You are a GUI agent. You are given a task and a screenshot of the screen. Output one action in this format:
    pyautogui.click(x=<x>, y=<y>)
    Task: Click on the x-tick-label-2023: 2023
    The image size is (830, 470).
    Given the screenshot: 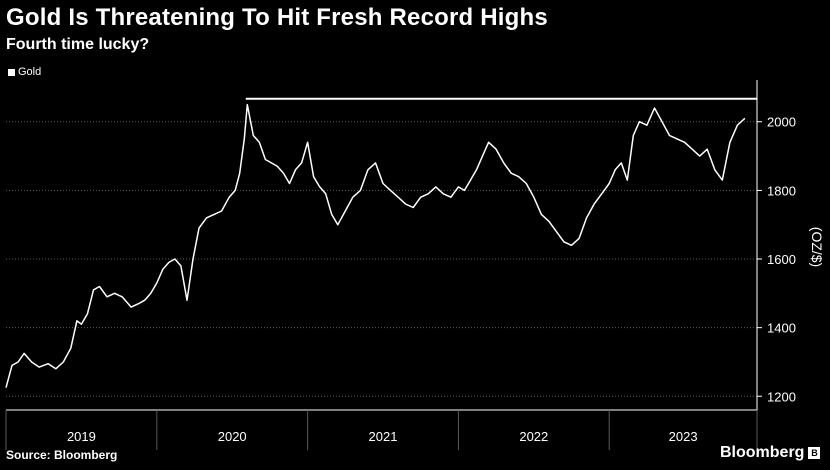 What is the action you would take?
    pyautogui.click(x=683, y=436)
    